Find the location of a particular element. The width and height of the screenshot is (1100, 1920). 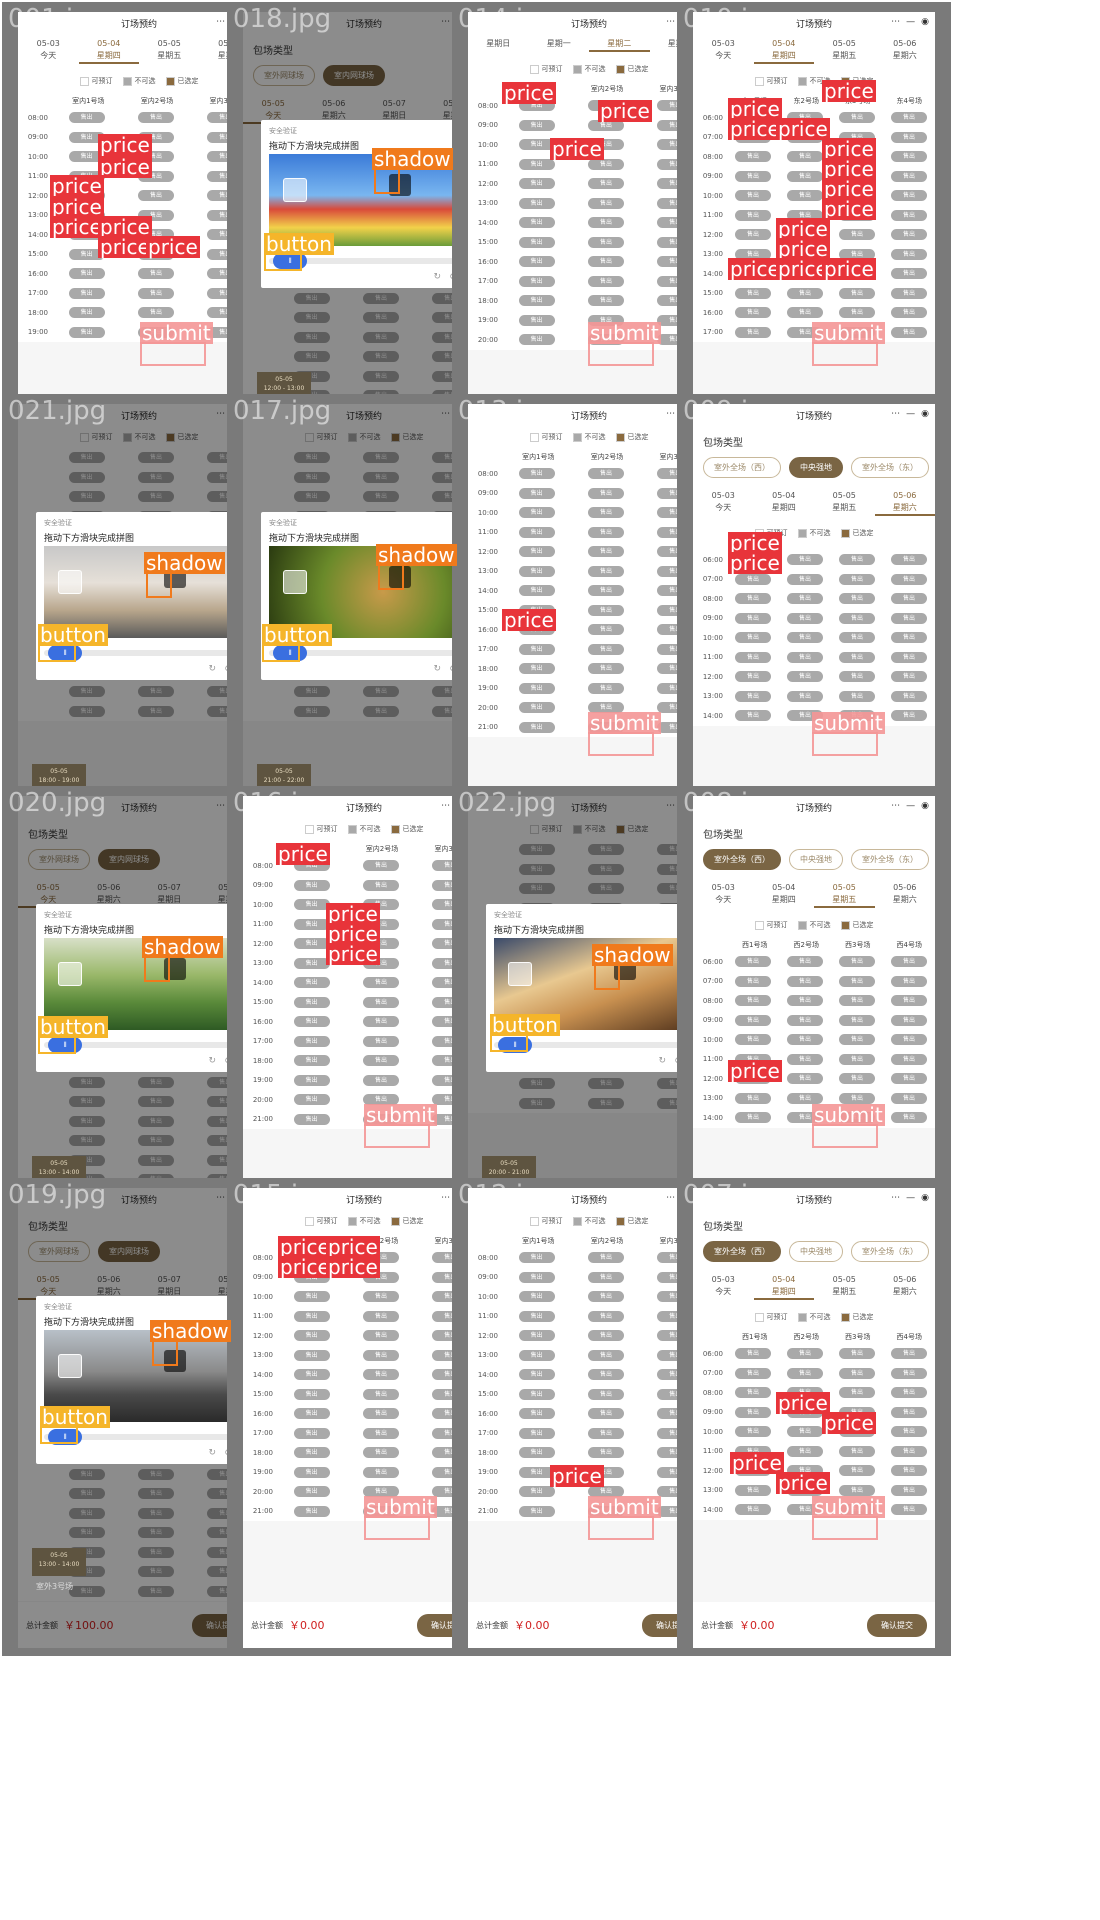

slider-track is located at coordinates (364, 653).